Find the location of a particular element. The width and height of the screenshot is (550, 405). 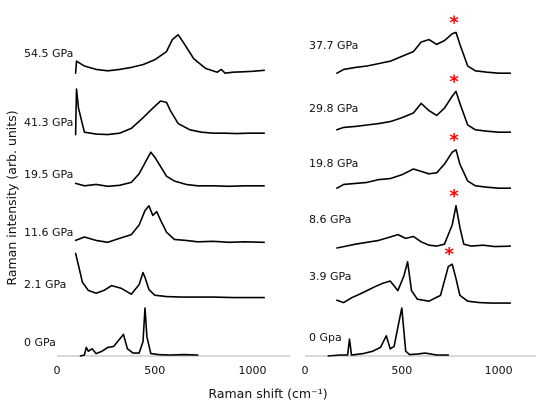

left-tick-500: 500 is located at coordinates (154, 370).